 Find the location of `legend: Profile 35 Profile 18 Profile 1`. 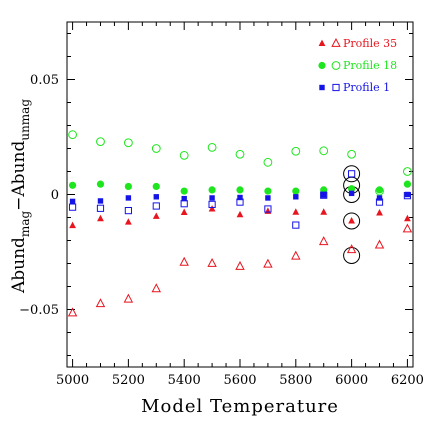

legend: Profile 35 Profile 18 Profile 1 is located at coordinates (357, 65).